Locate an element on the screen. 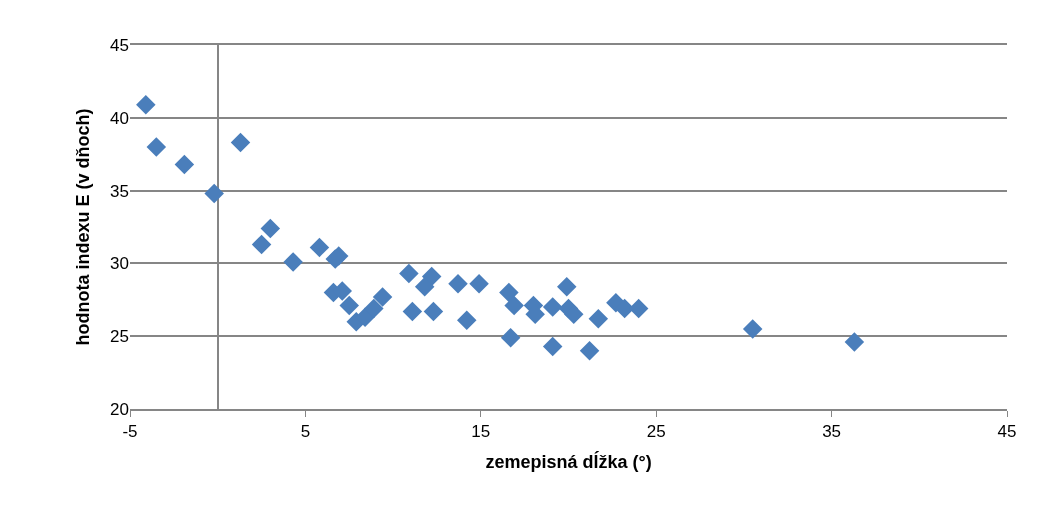  y-axis-title: hodnota indexu E (v dňoch) is located at coordinates (83, 227).